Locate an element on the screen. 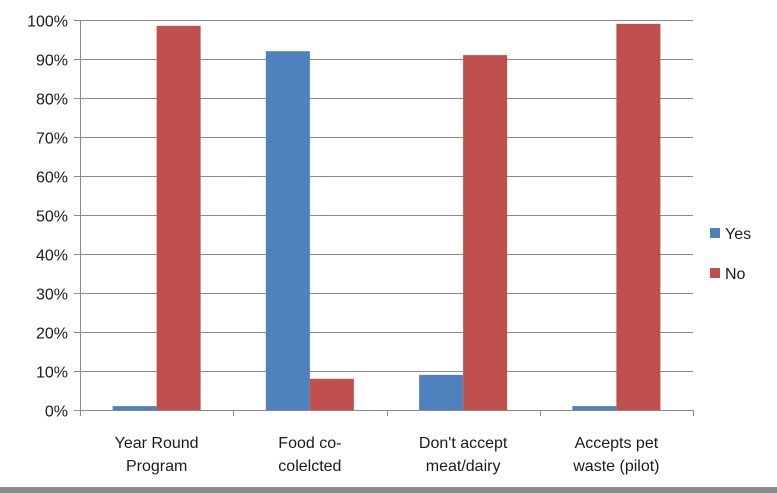 This screenshot has height=493, width=777. x-category-label: Program is located at coordinates (156, 466).